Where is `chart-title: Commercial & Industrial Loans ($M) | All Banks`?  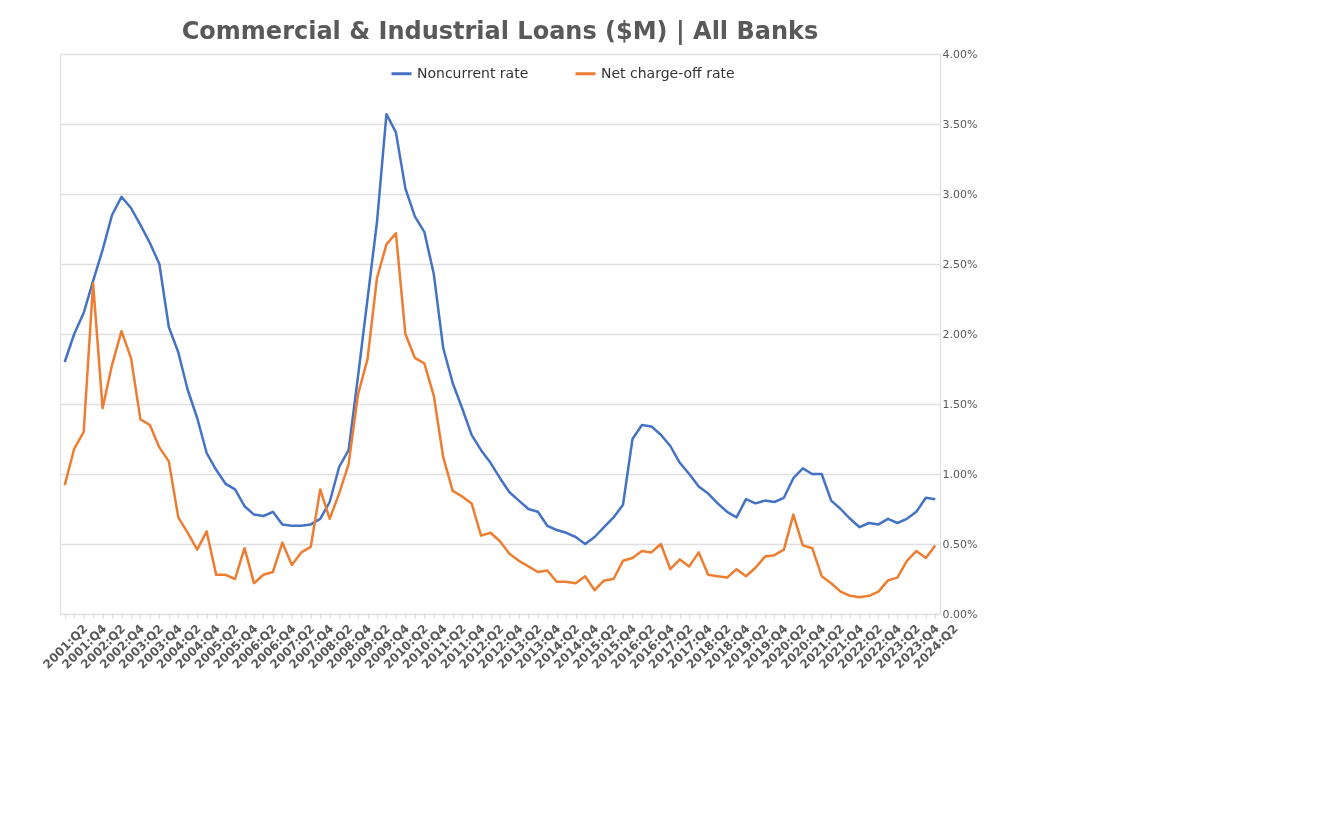 chart-title: Commercial & Industrial Loans ($M) | All Banks is located at coordinates (500, 31).